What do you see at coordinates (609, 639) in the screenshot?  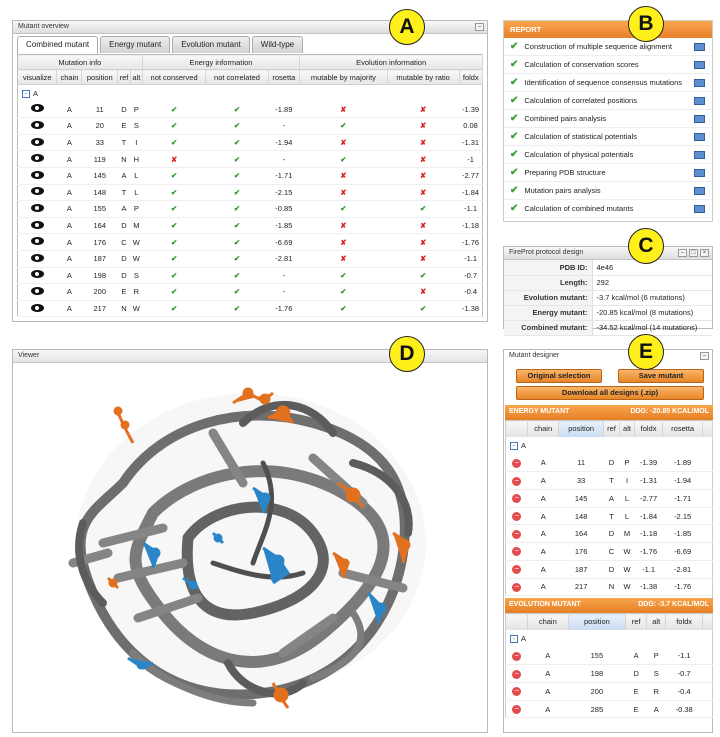 I see `evolution-chain-group-a: -A` at bounding box center [609, 639].